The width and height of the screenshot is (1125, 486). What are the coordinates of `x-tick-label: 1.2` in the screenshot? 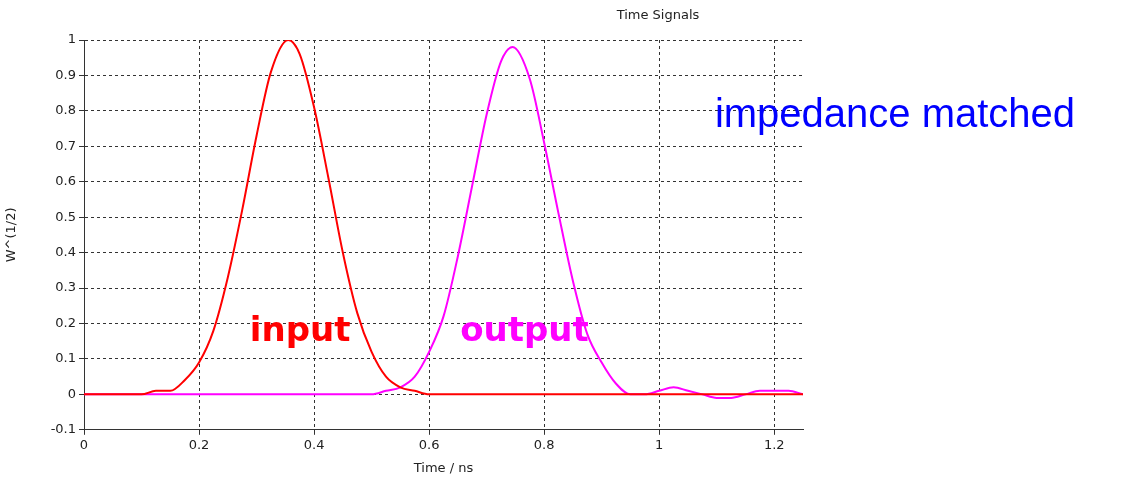 It's located at (774, 444).